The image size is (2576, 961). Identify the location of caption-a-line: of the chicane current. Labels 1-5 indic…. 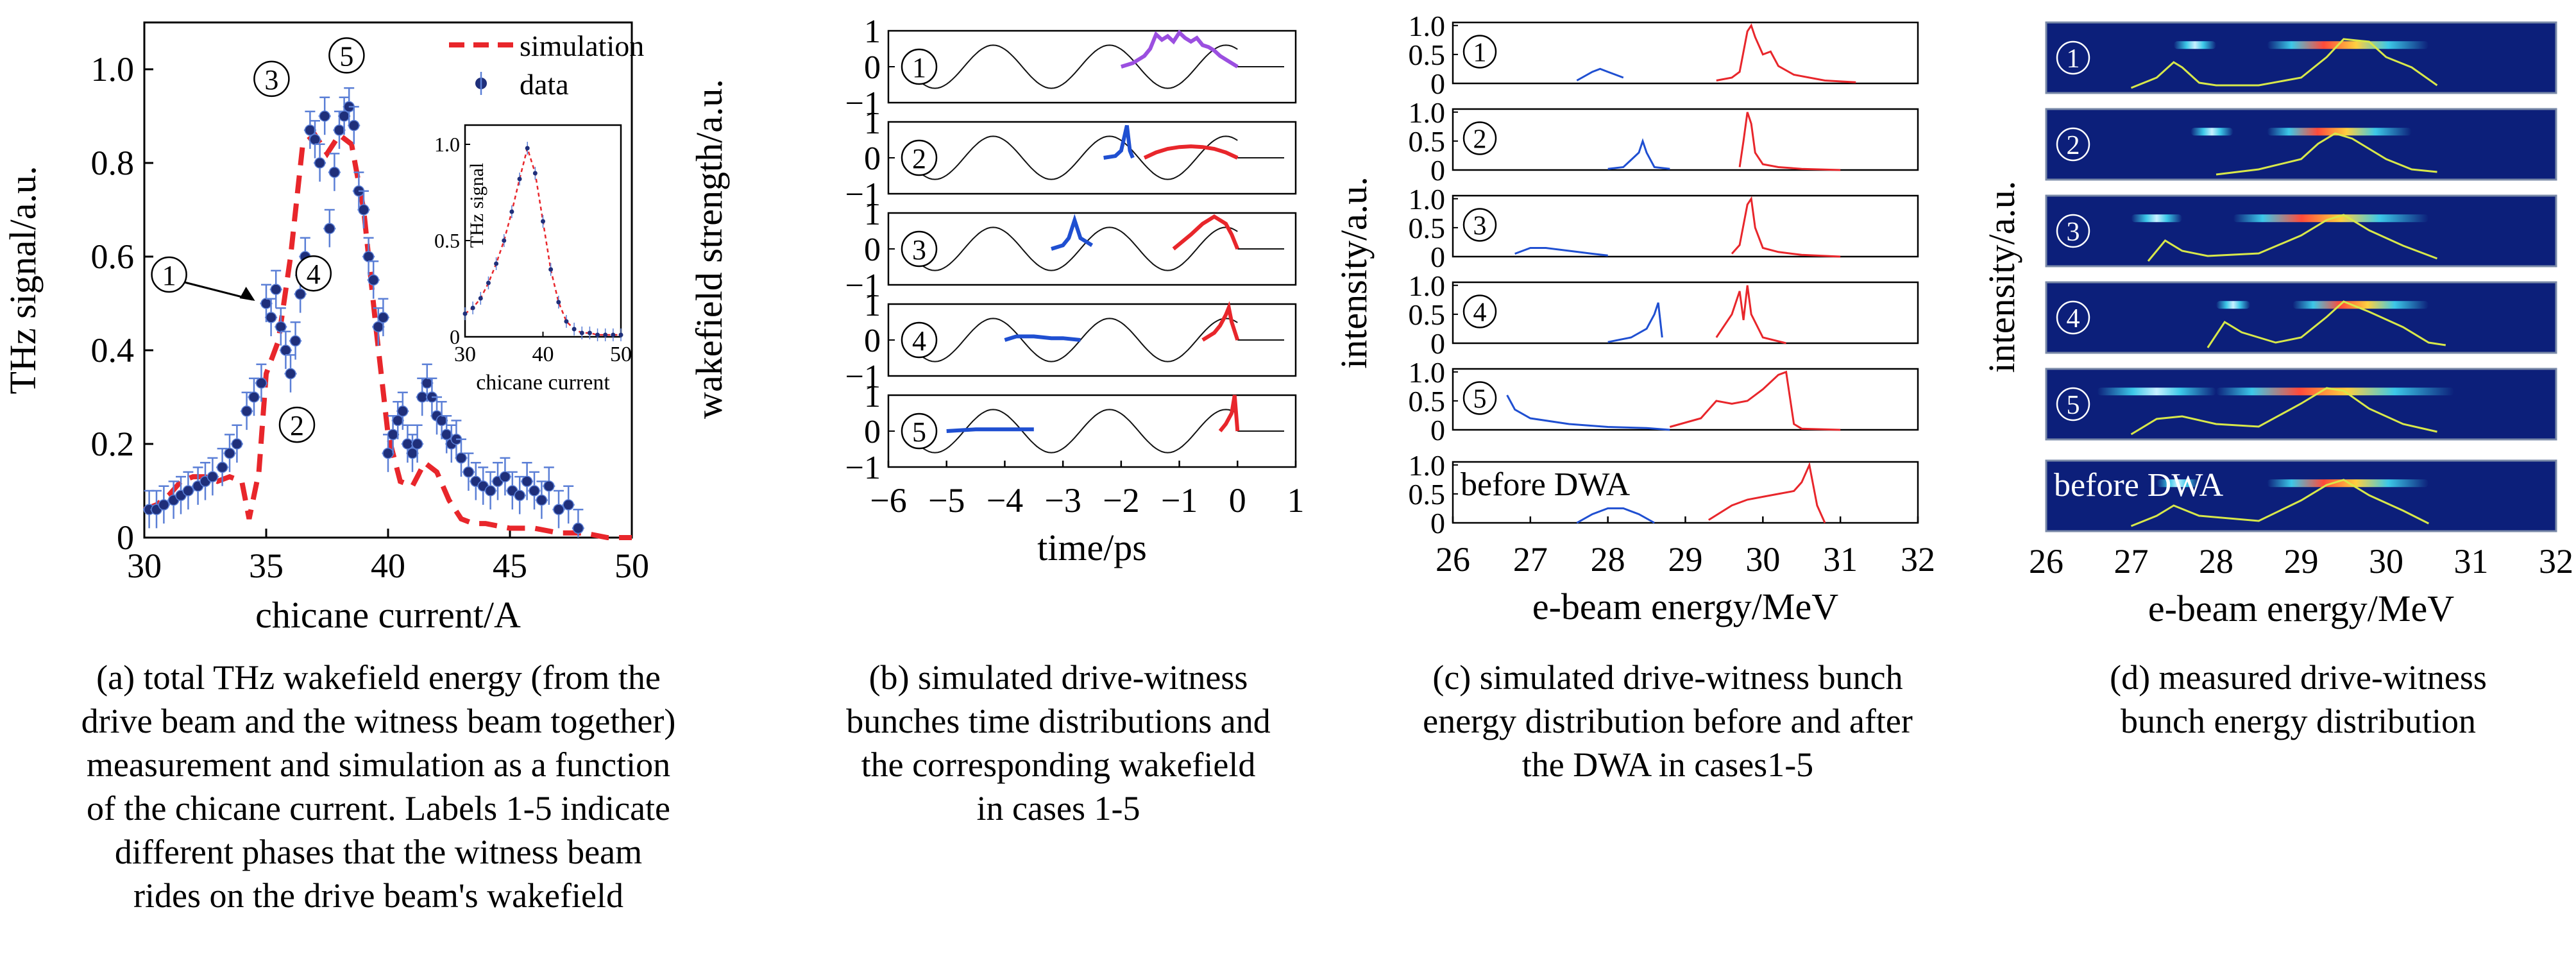
(378, 808).